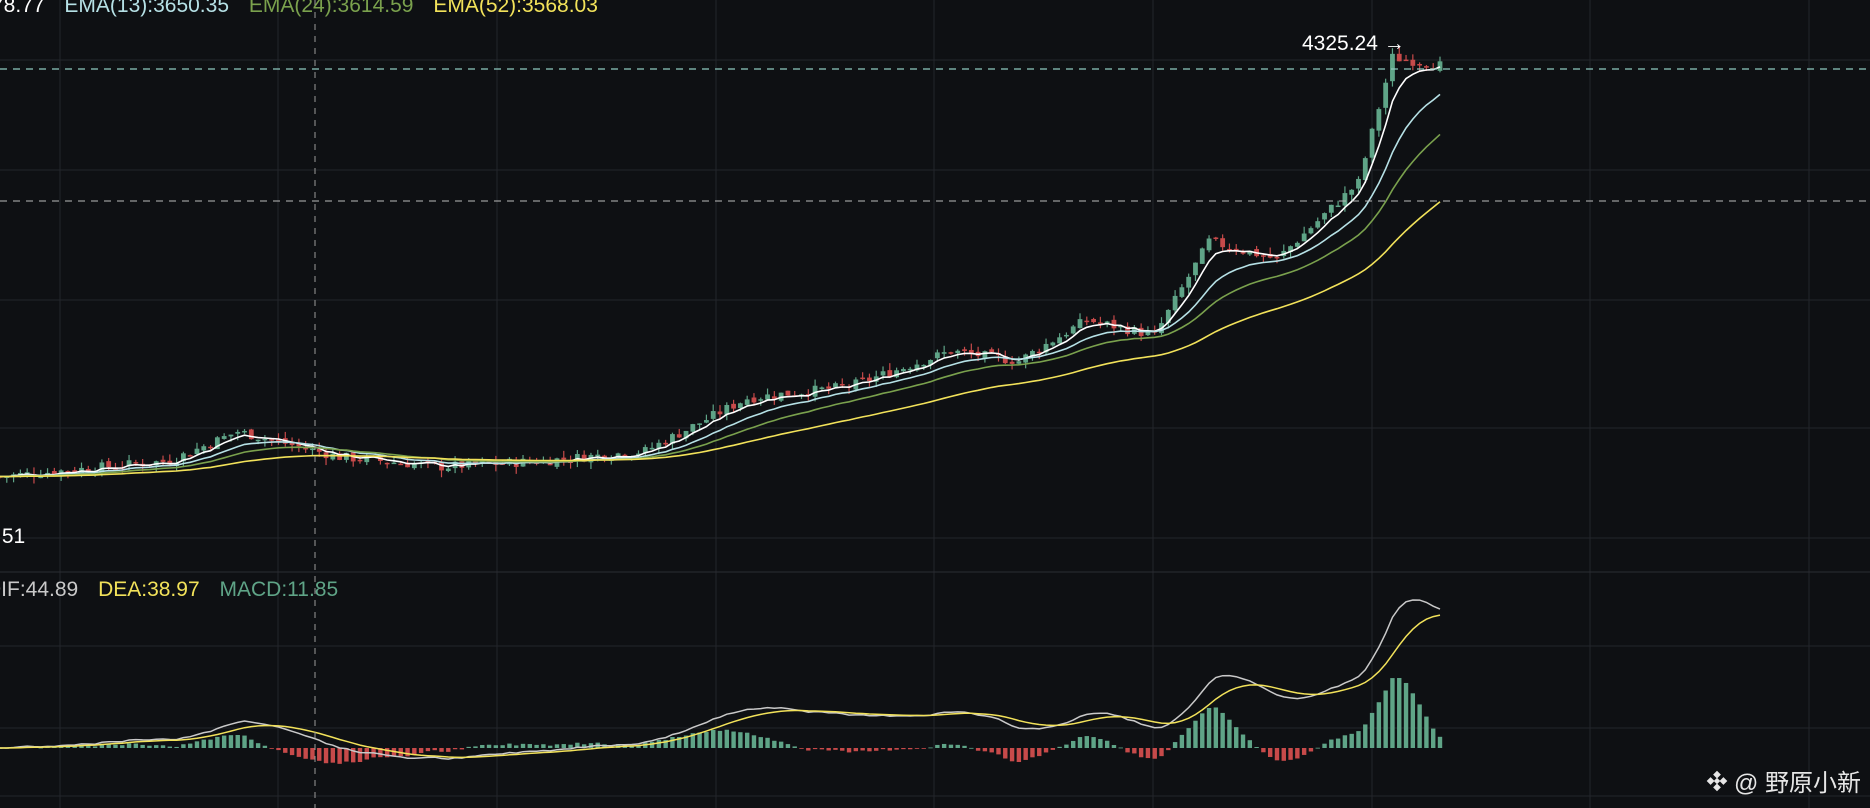  I want to click on ema52-legend: EMA(52):3568.03, so click(515, 8).